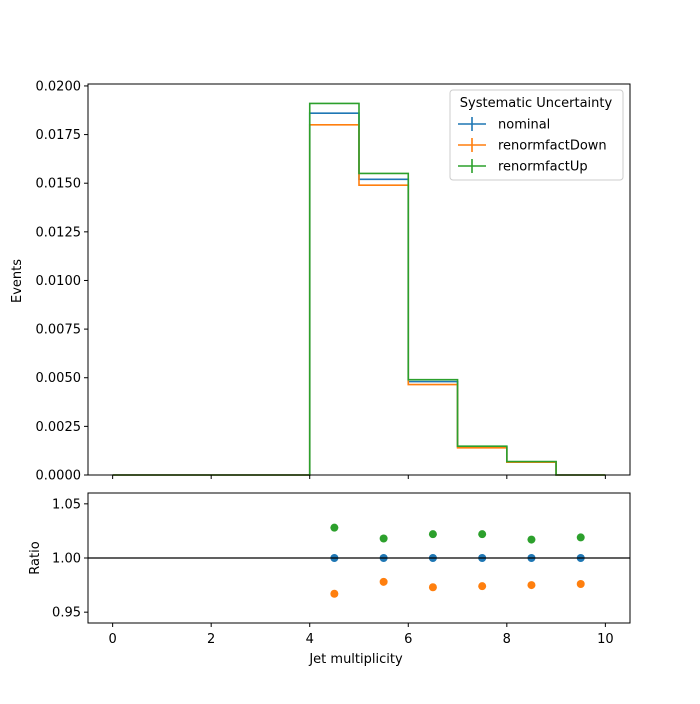 The height and width of the screenshot is (704, 700). I want to click on x-tick-label: 2, so click(211, 639).